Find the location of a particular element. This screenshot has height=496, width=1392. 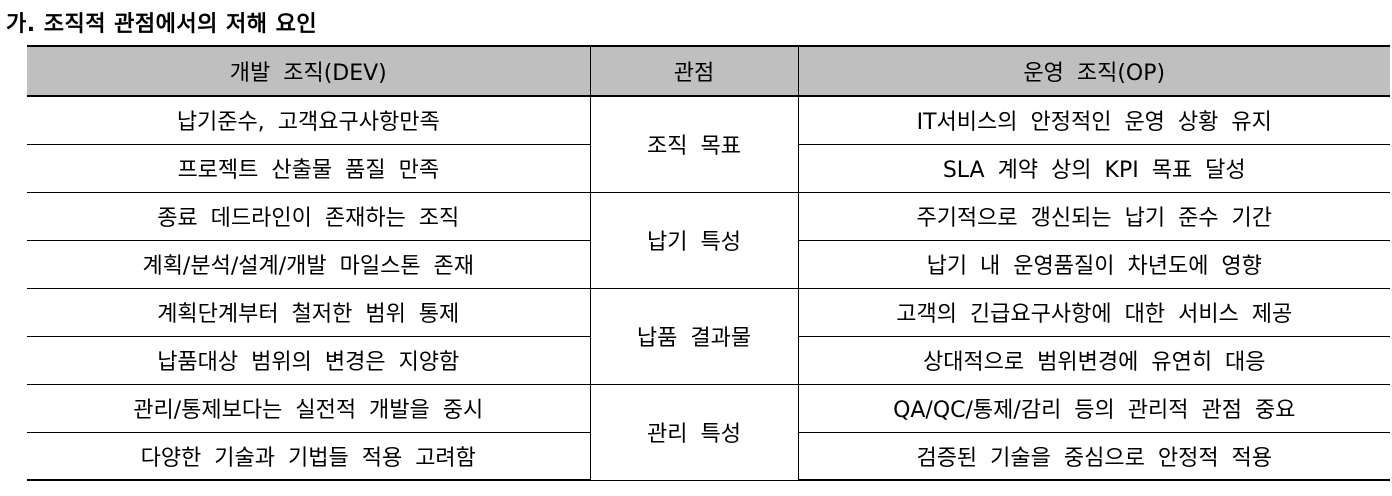

op-cell: 납기 내 운영품질이 차년도에 영향 is located at coordinates (1093, 264).